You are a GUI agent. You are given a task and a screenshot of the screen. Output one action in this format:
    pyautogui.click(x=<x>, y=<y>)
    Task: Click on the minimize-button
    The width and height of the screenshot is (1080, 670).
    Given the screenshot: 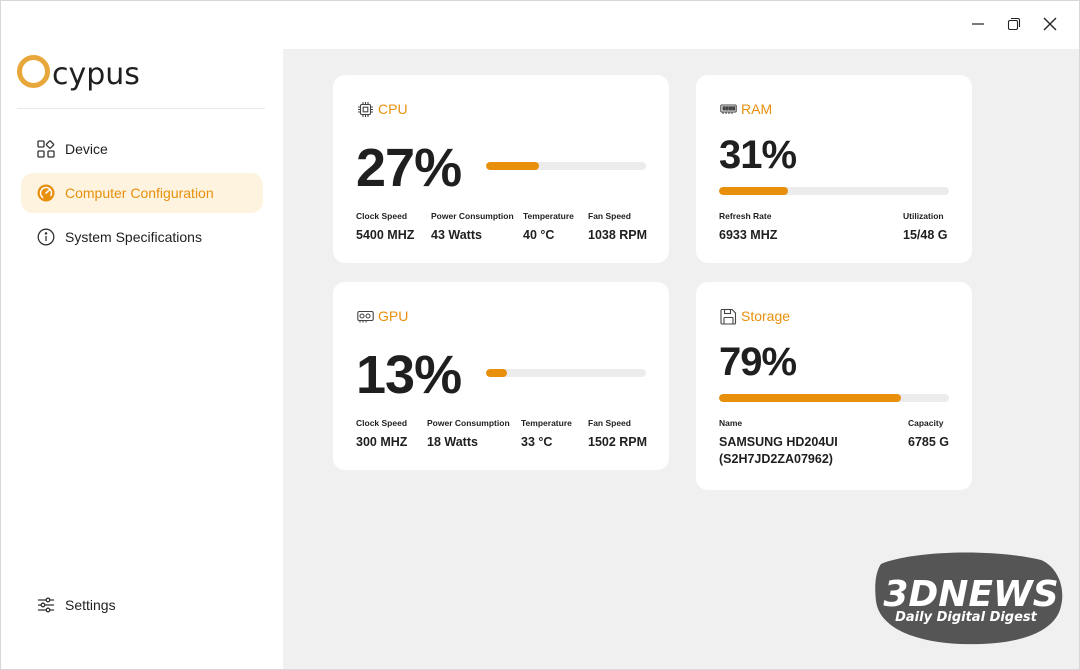 What is the action you would take?
    pyautogui.click(x=978, y=24)
    